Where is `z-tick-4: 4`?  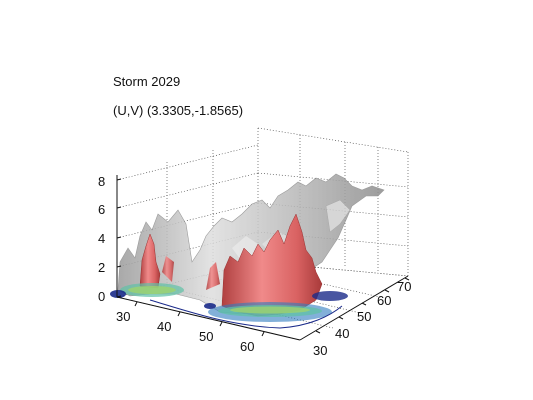 z-tick-4: 4 is located at coordinates (101, 238).